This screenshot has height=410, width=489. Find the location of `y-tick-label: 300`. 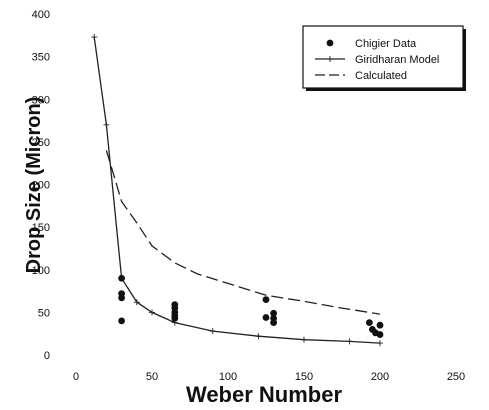

y-tick-label: 300 is located at coordinates (41, 100).